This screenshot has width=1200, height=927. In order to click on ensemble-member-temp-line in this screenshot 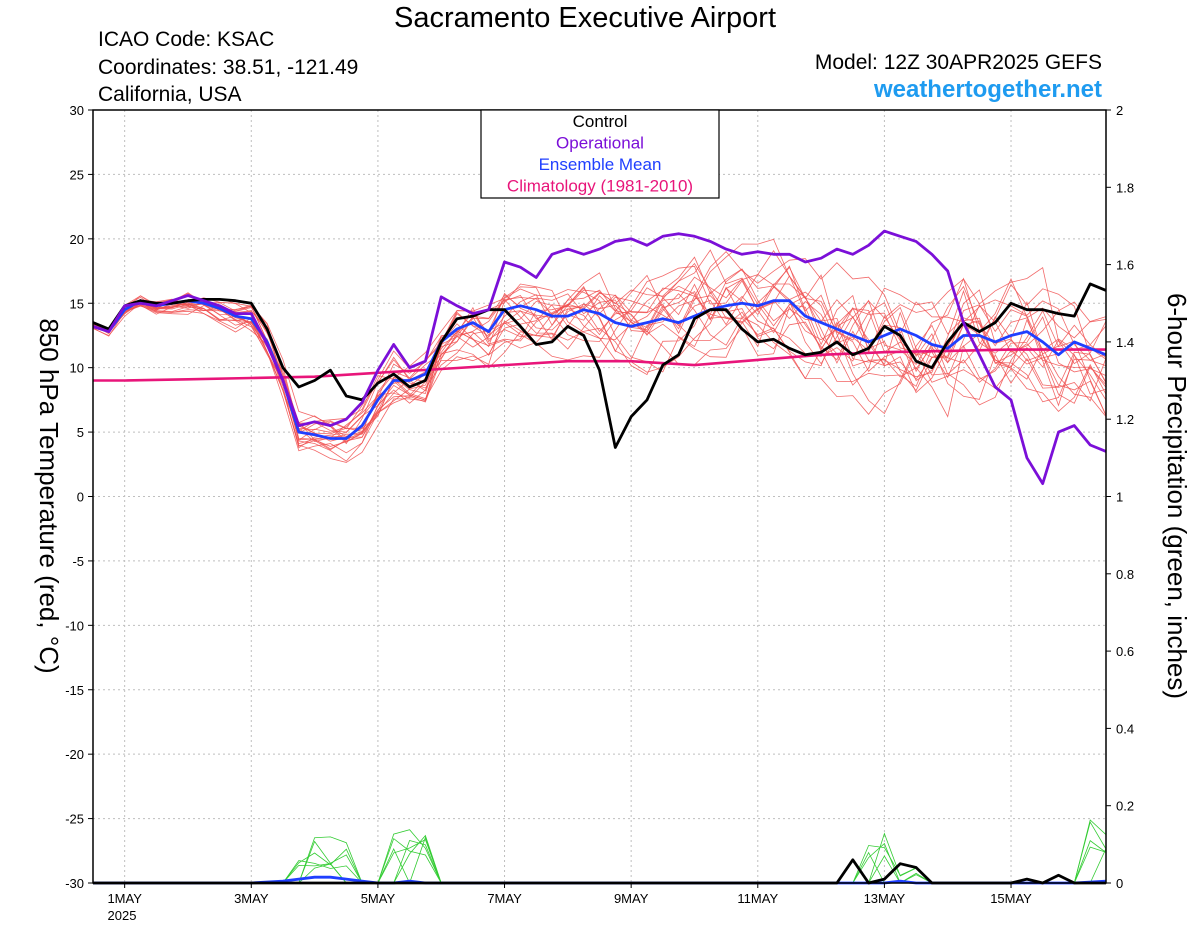, I will do `click(599, 364)`.